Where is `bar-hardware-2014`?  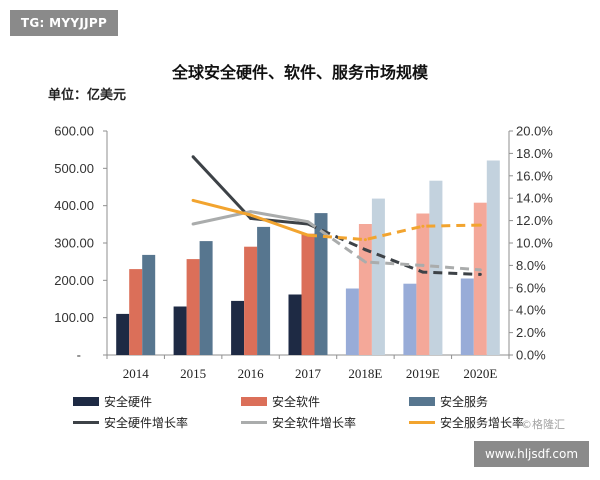 bar-hardware-2014 is located at coordinates (123, 334).